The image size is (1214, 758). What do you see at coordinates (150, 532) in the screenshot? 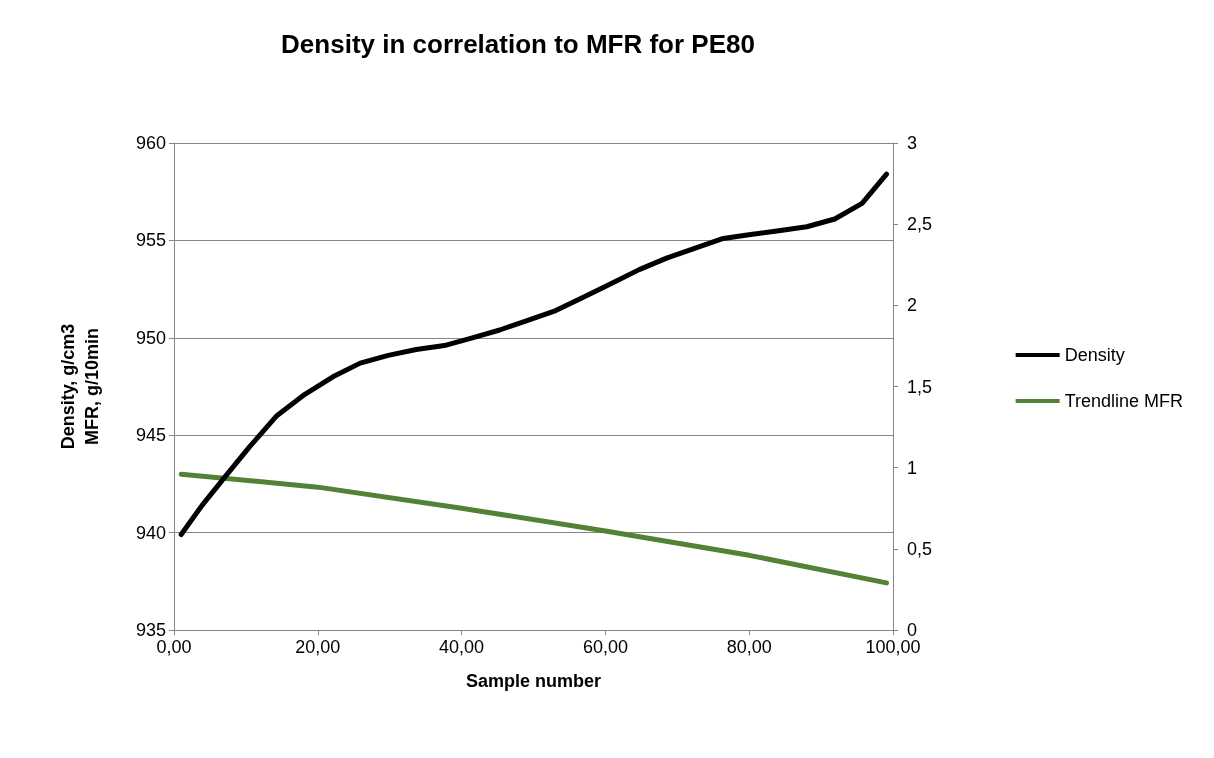
I see `y-tick-label: 940` at bounding box center [150, 532].